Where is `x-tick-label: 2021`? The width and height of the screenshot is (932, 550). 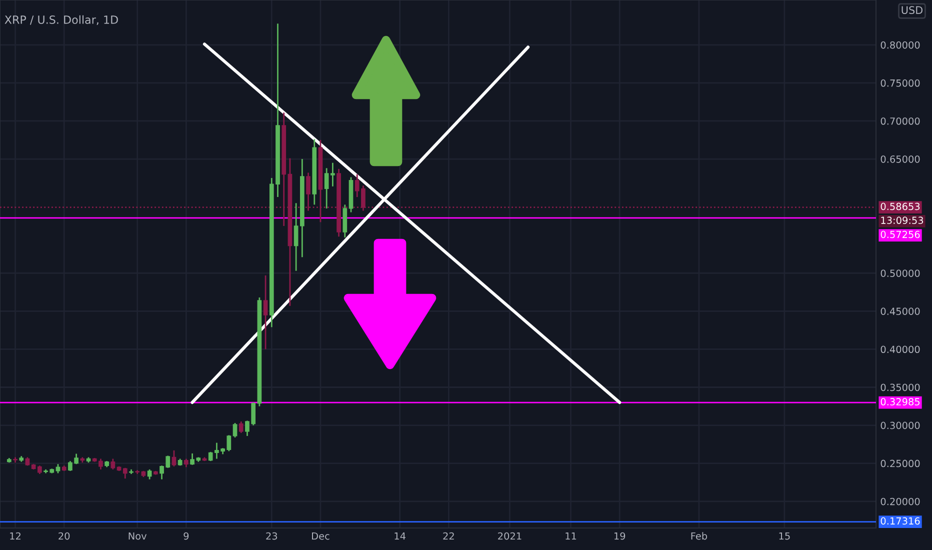 x-tick-label: 2021 is located at coordinates (510, 536).